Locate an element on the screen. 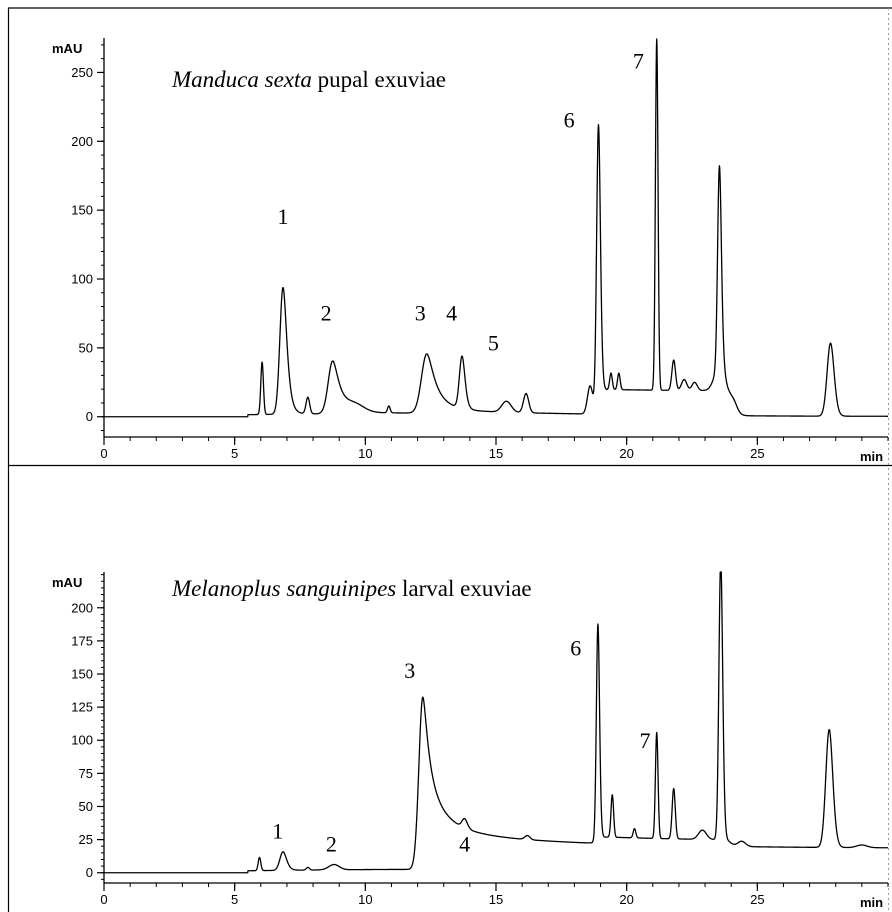  title-description: larval exuviae is located at coordinates (463, 588).